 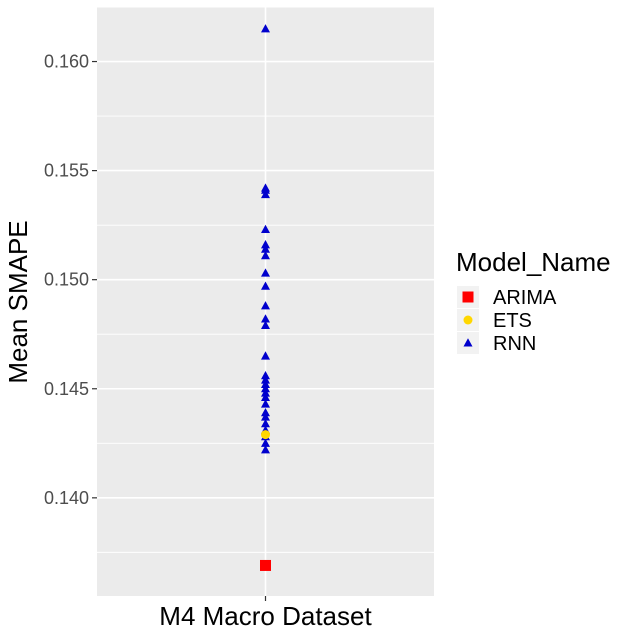 I want to click on data-point-ets, so click(x=265, y=435).